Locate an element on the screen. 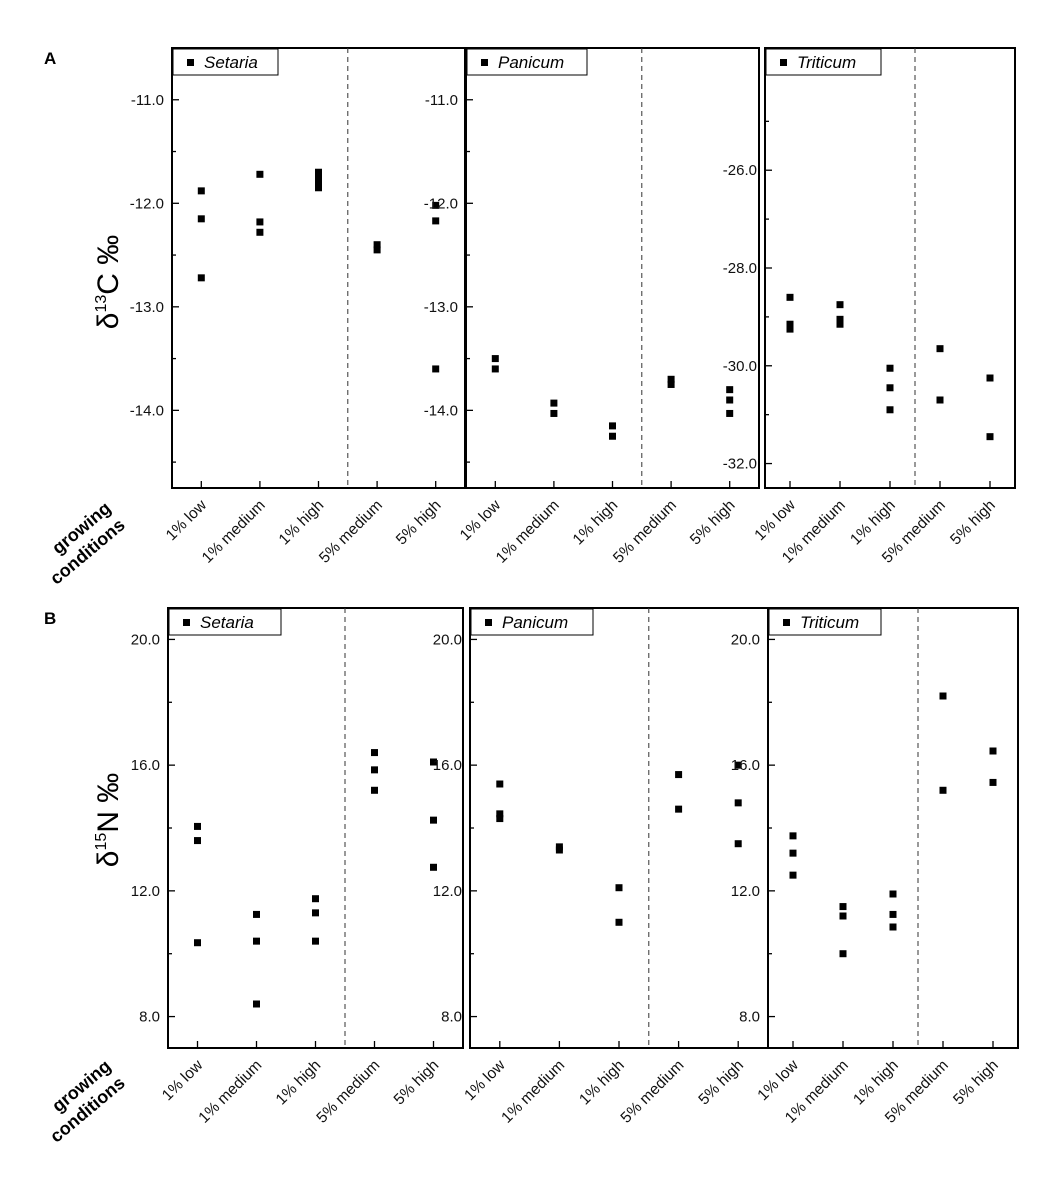 The height and width of the screenshot is (1177, 1064). y-label-a-rest: C ‰ is located at coordinates (108, 265).